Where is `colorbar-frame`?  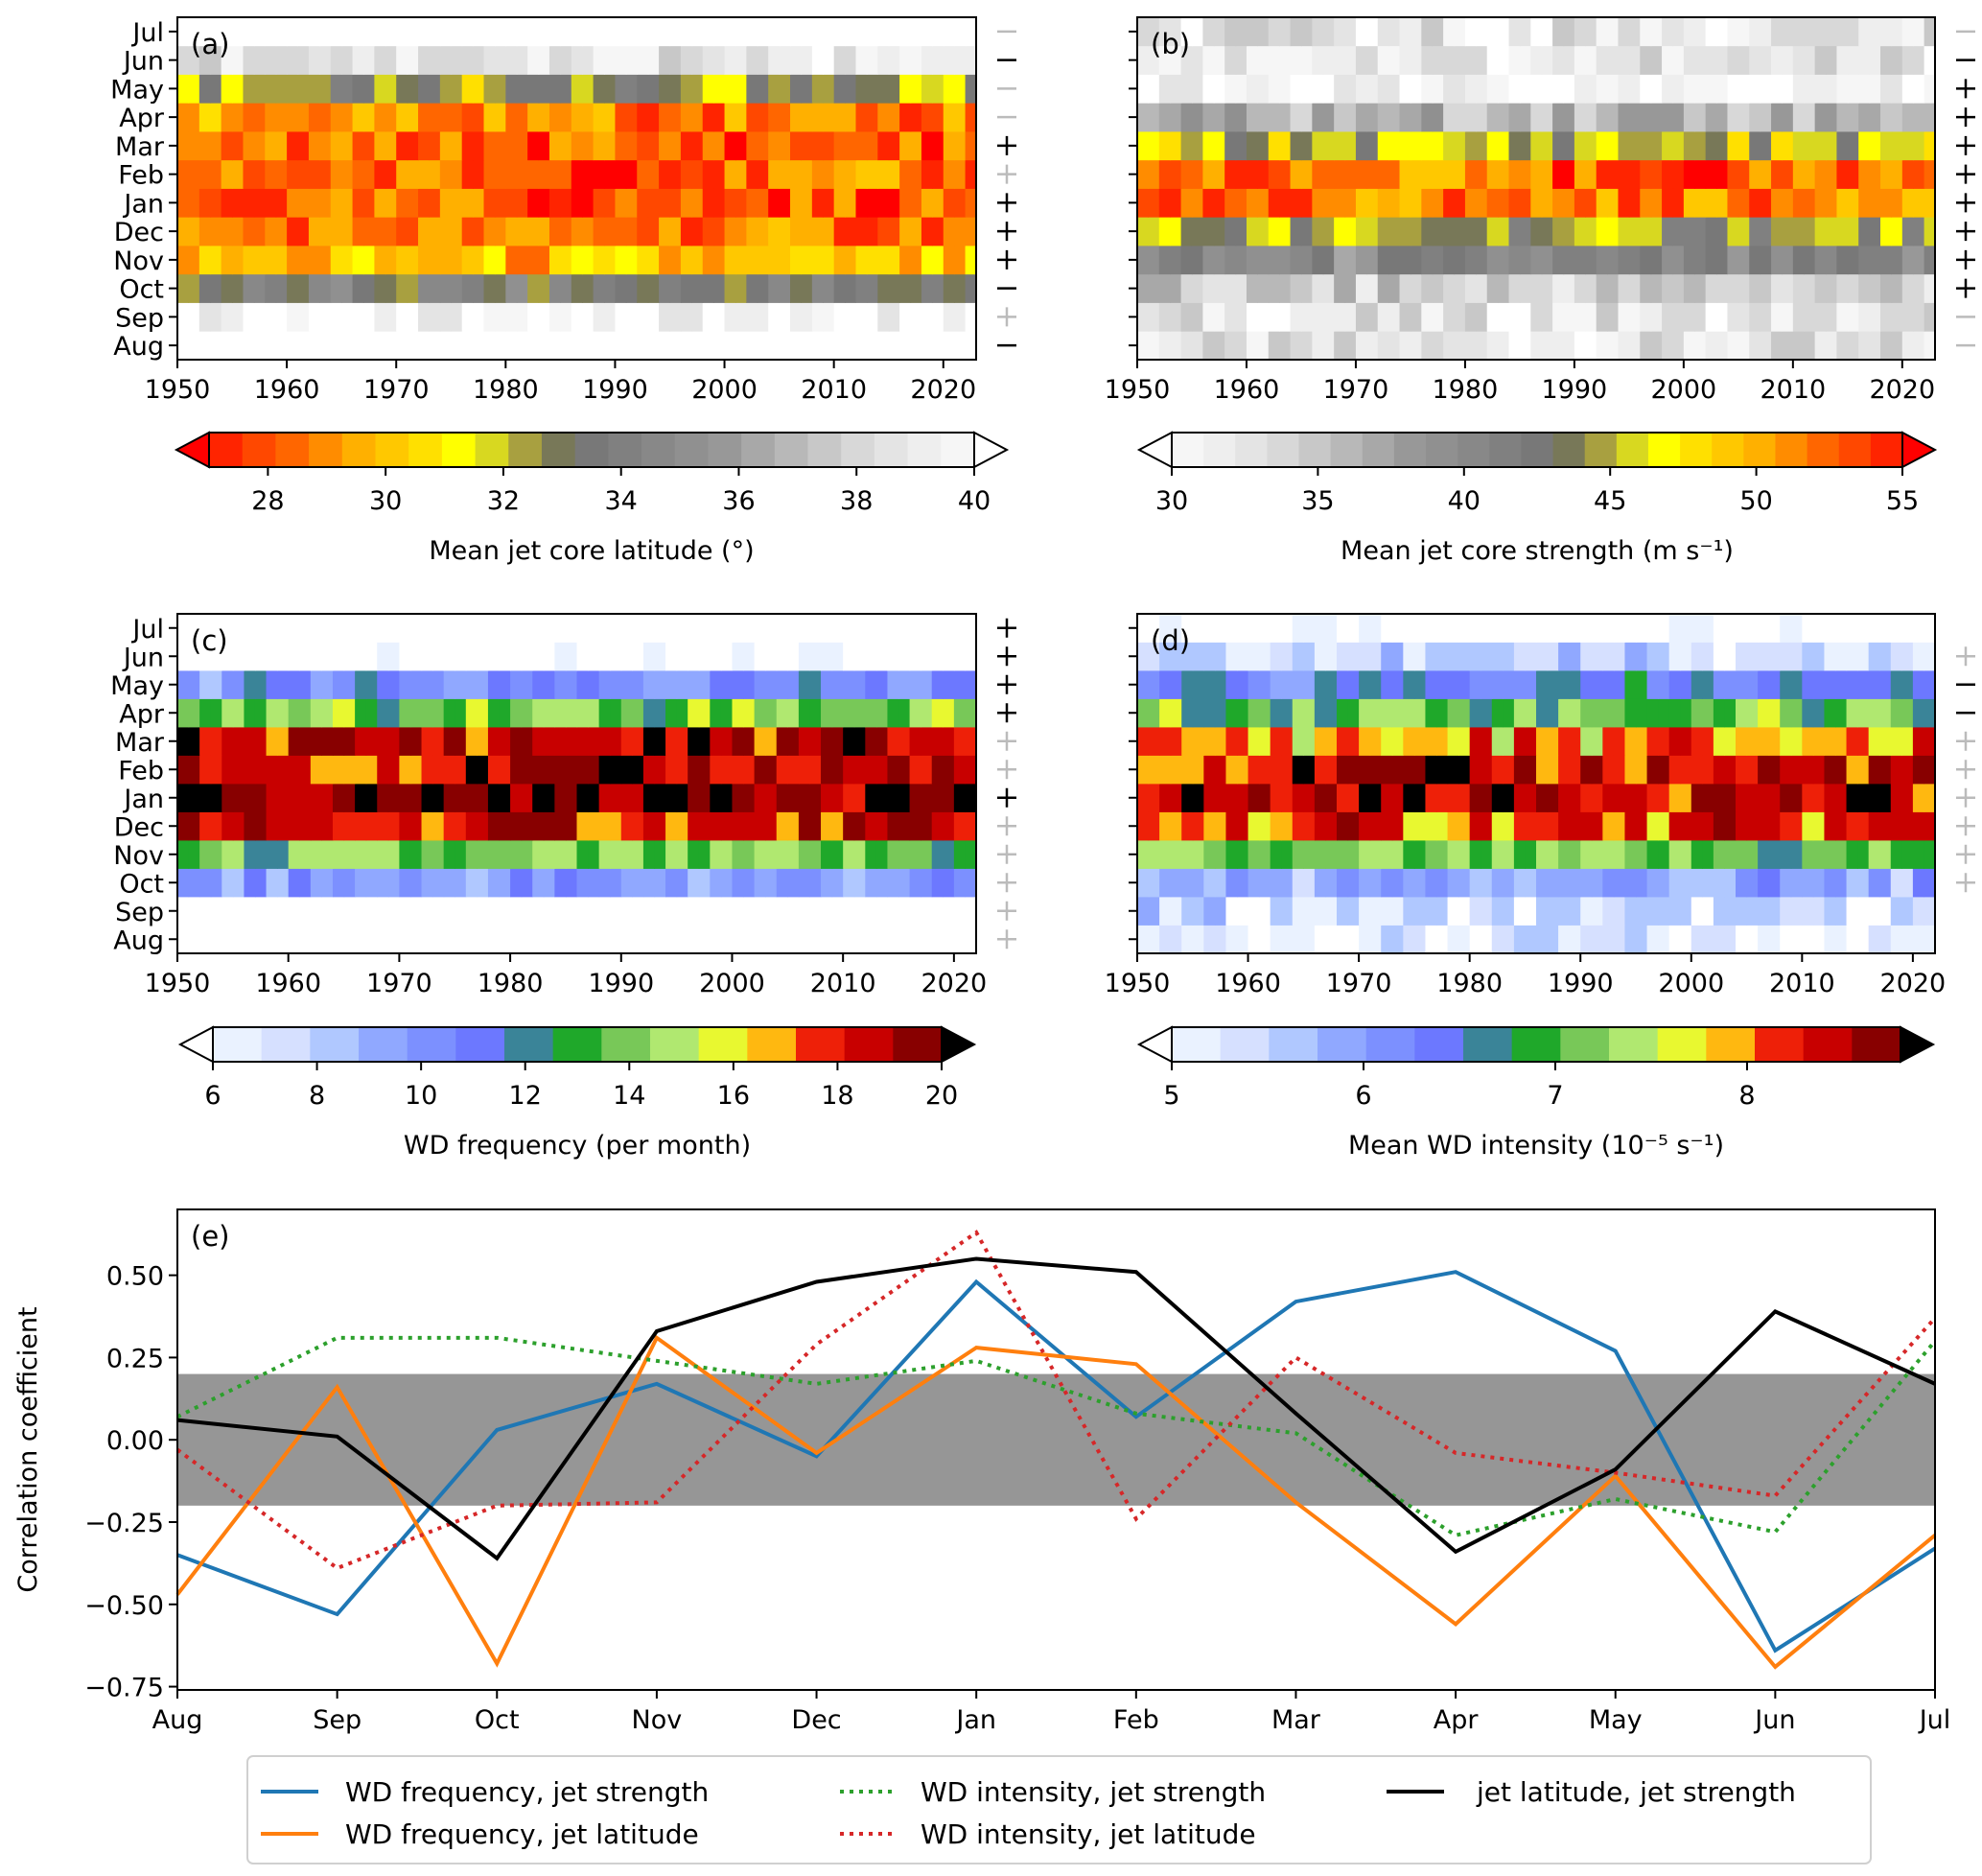 colorbar-frame is located at coordinates (592, 450).